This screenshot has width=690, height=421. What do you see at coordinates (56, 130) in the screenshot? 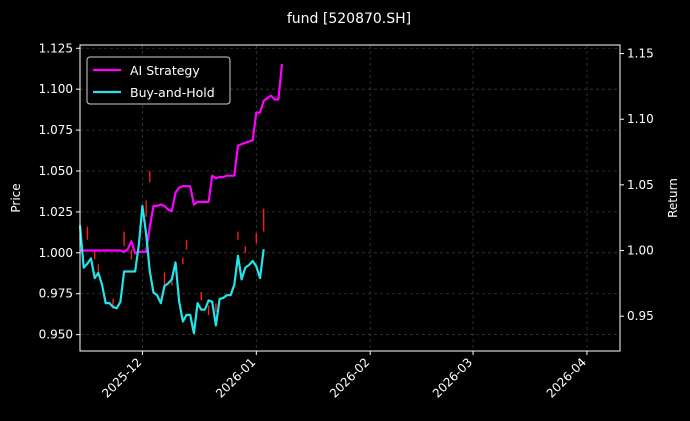
I see `y-left-tick-label: 1.075` at bounding box center [56, 130].